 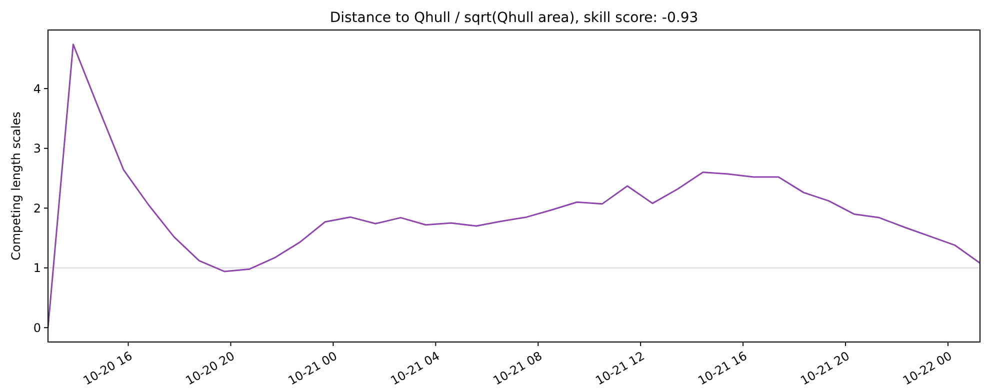 I want to click on y-tick-label: 2, so click(x=37, y=208).